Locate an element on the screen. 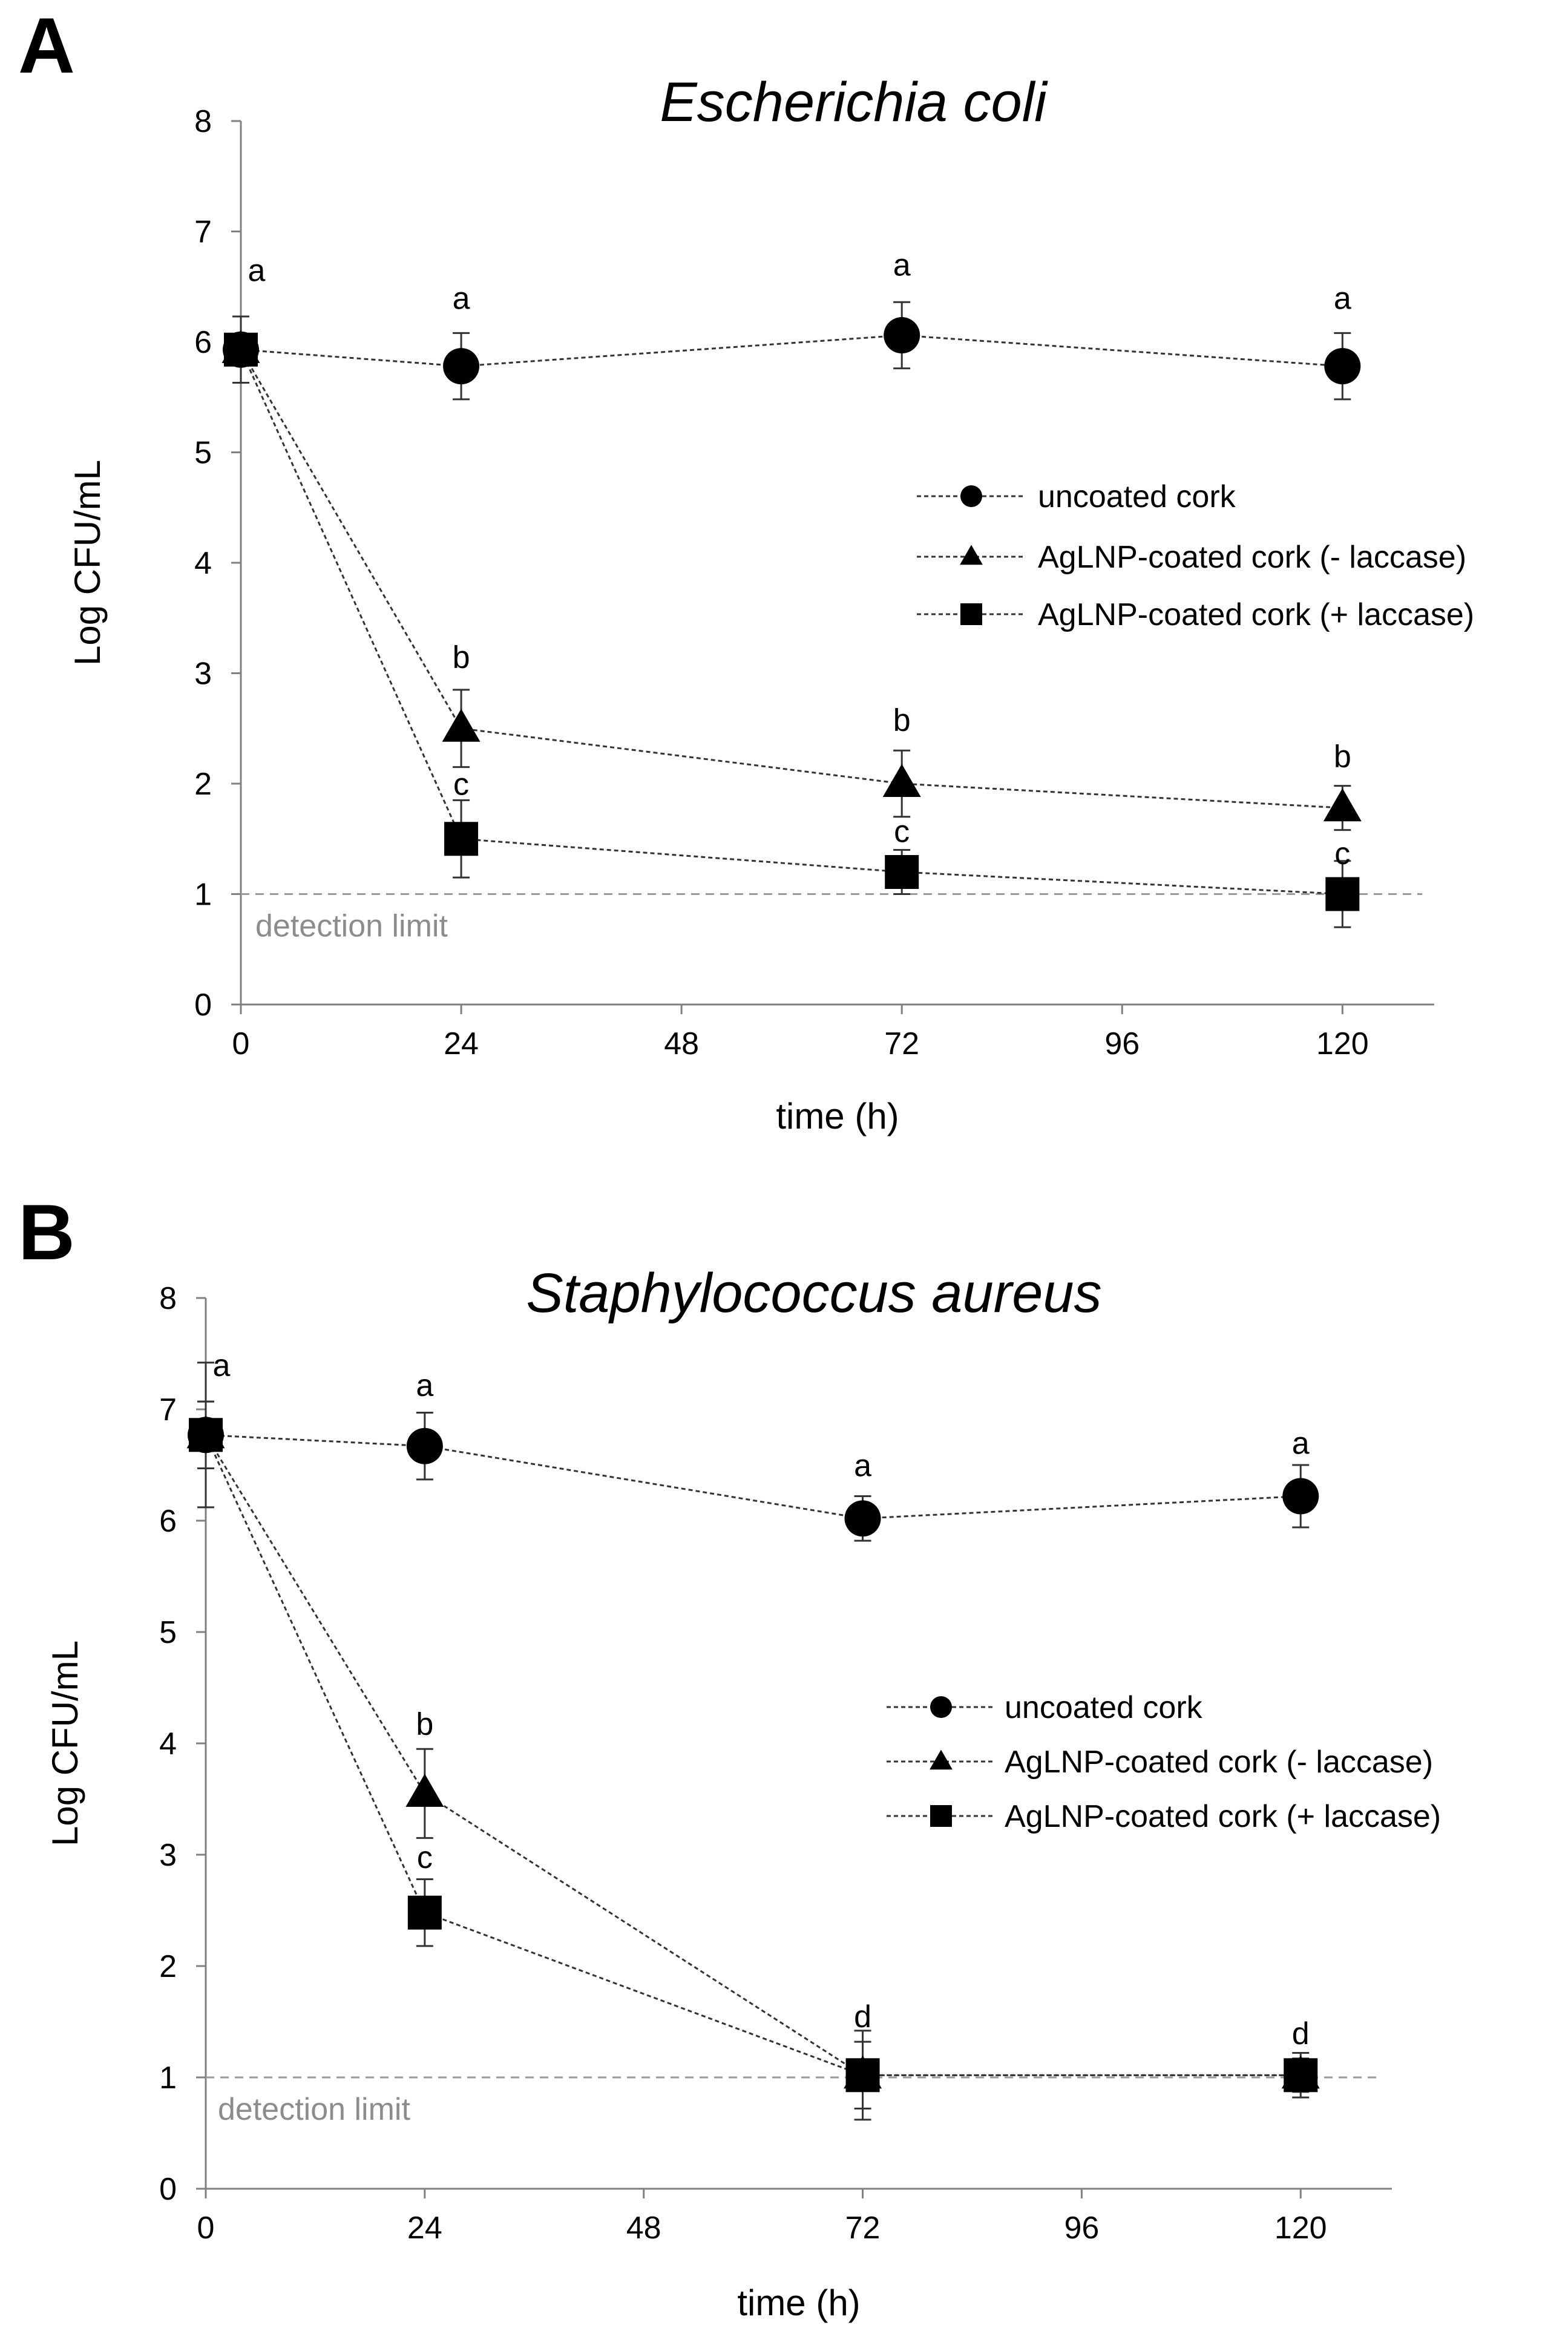 The image size is (1568, 2337). chart-title: Staphylococcus aureus is located at coordinates (813, 1293).